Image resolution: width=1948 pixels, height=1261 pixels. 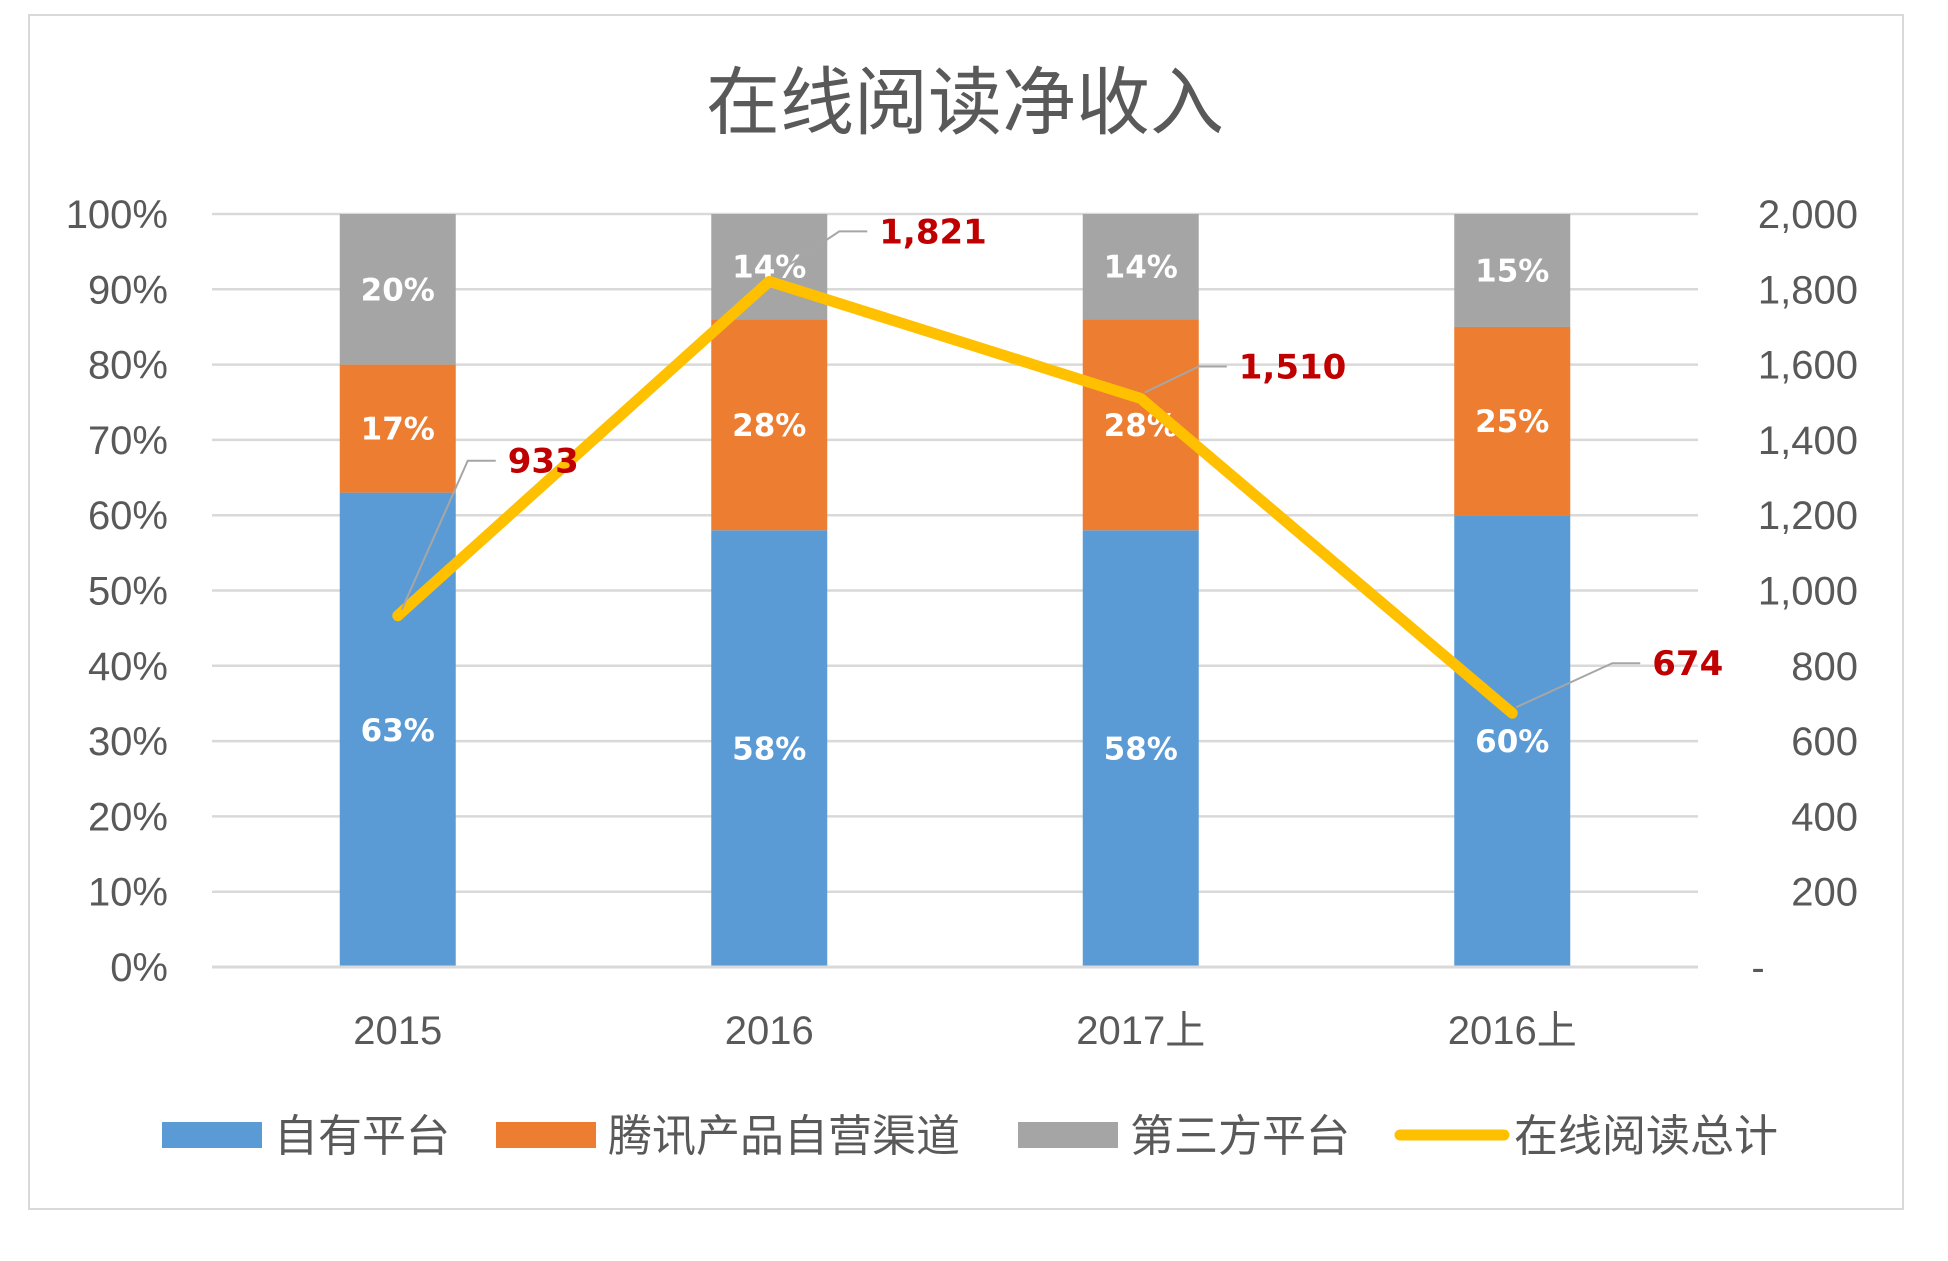 What do you see at coordinates (128, 366) in the screenshot?
I see `left-axis-tick: 80%` at bounding box center [128, 366].